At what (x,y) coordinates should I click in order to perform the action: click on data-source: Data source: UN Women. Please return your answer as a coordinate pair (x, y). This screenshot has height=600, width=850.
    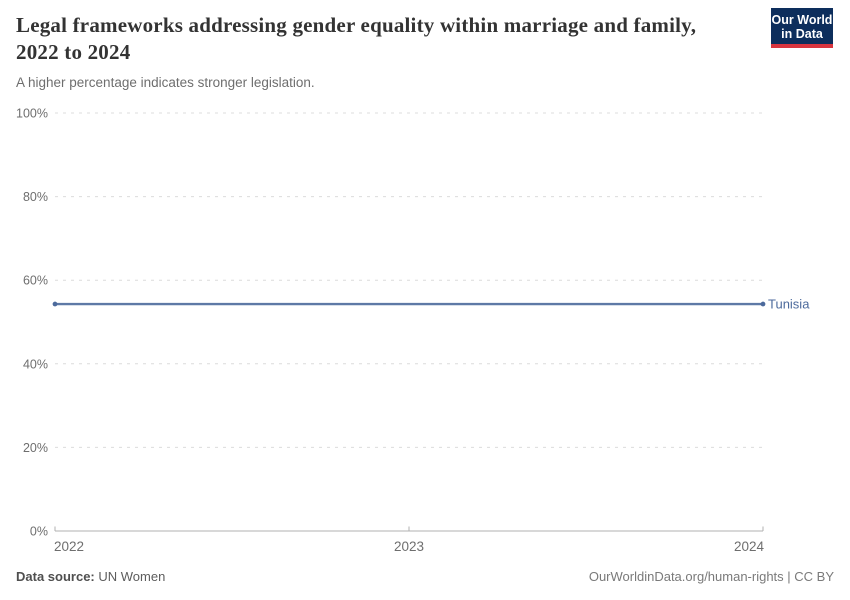
    Looking at the image, I should click on (90, 576).